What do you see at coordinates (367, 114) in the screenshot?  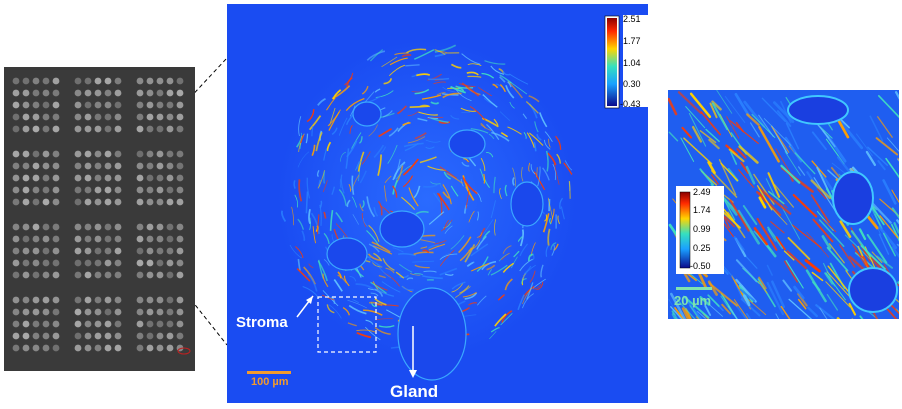 I see `gland-lumen` at bounding box center [367, 114].